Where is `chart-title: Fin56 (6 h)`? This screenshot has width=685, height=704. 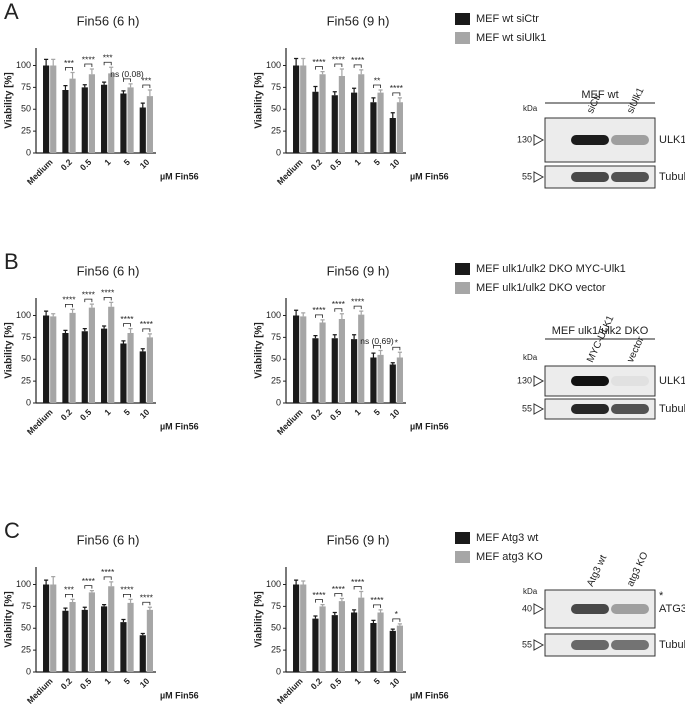 chart-title: Fin56 (6 h) is located at coordinates (108, 270).